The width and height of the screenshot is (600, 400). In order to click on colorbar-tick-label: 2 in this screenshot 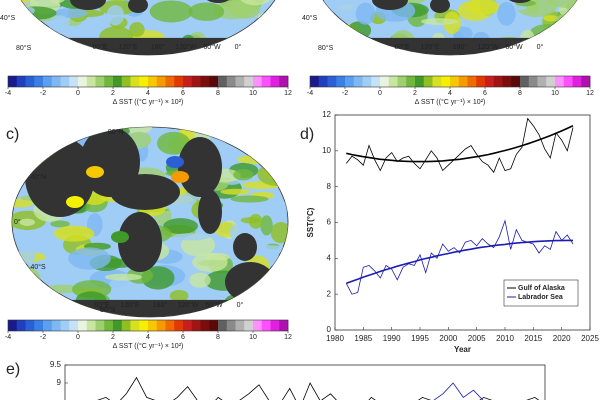, I will do `click(113, 93)`.